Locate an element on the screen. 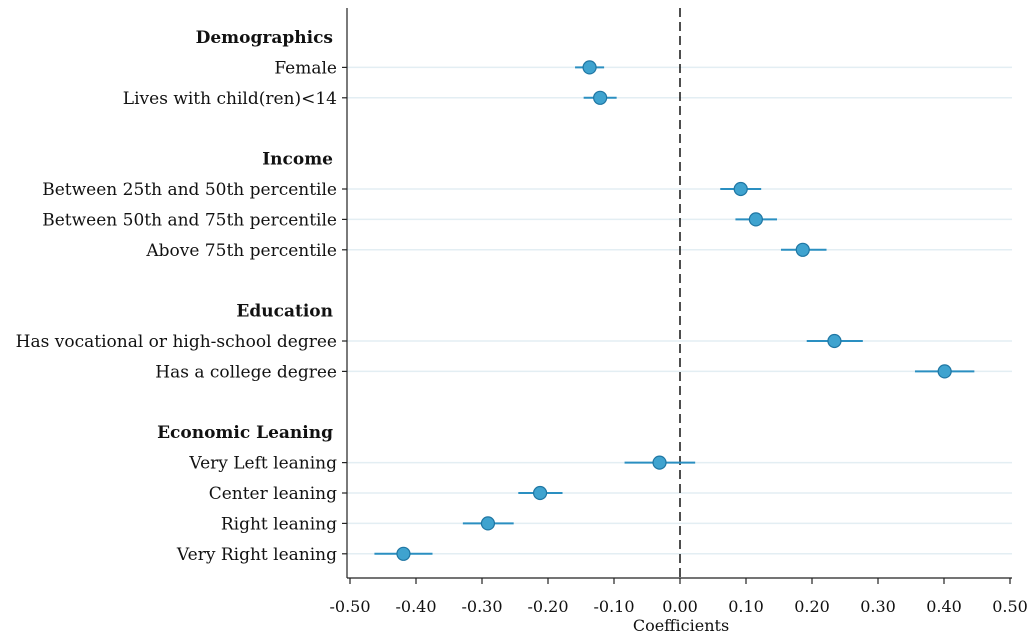 The width and height of the screenshot is (1032, 637). row-label: Lives with child(ren)<14 is located at coordinates (230, 99).